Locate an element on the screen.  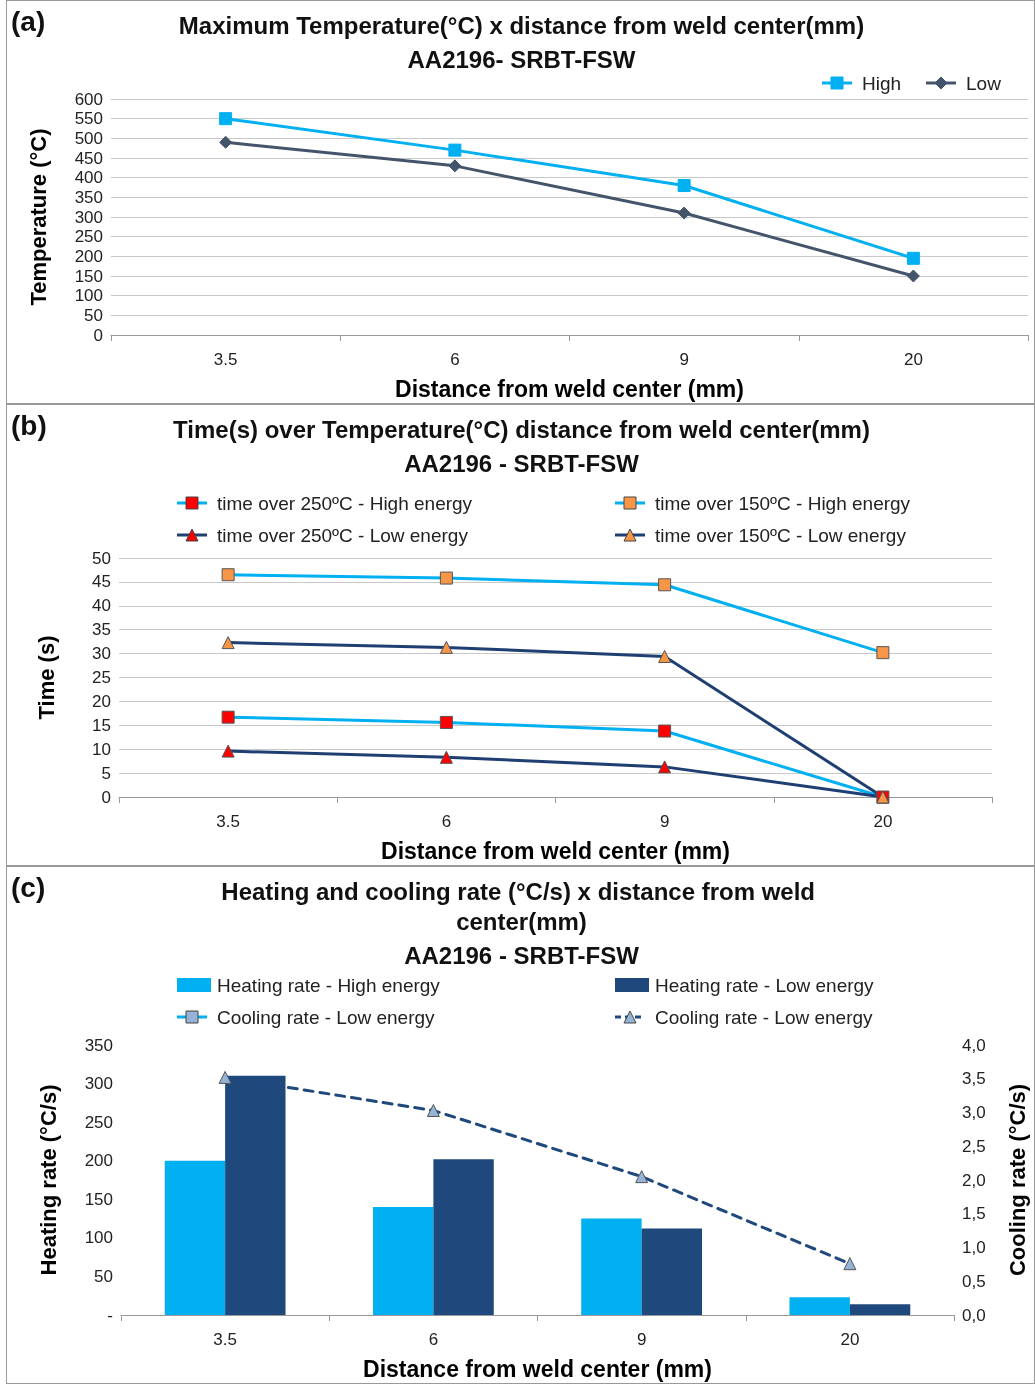
legend-label: Heating rate - Low energy is located at coordinates (765, 985).